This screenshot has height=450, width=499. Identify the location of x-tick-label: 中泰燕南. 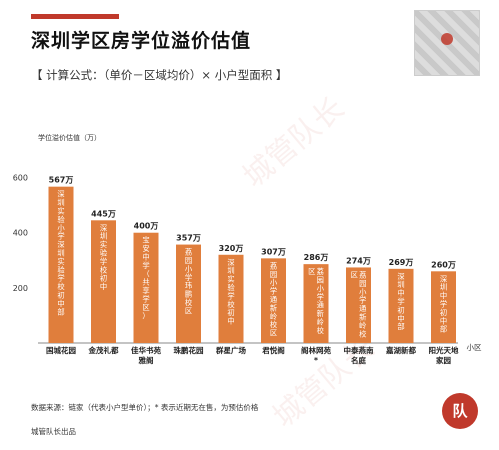
(359, 350).